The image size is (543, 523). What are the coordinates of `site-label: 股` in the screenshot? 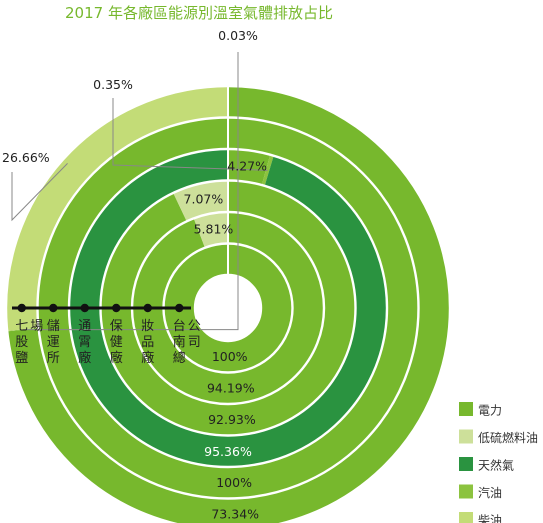 It's located at (21, 342).